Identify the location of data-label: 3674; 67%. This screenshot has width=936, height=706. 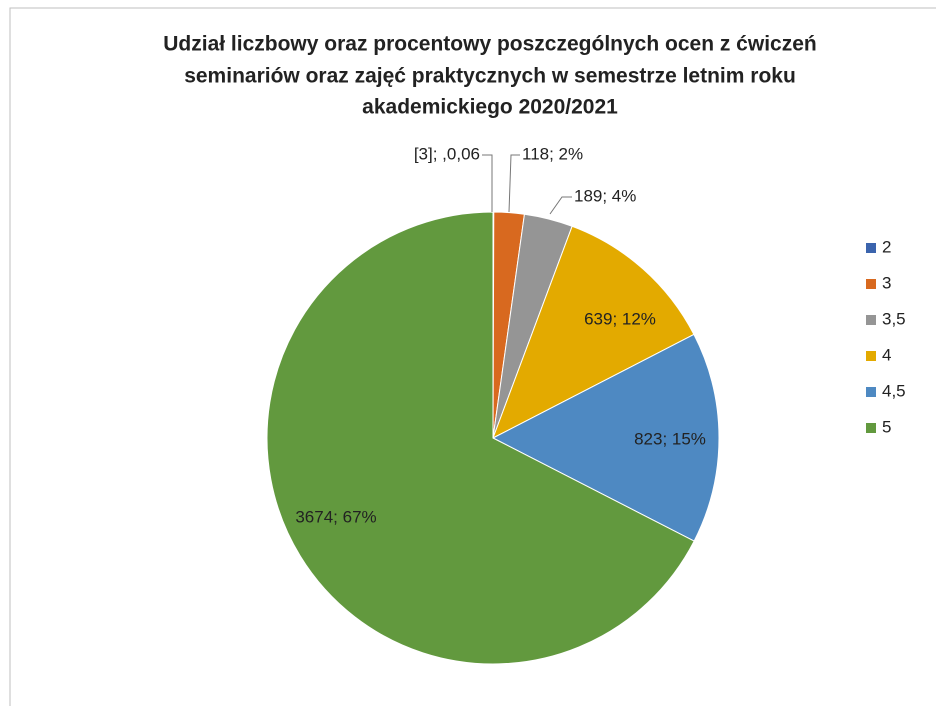
(335, 516).